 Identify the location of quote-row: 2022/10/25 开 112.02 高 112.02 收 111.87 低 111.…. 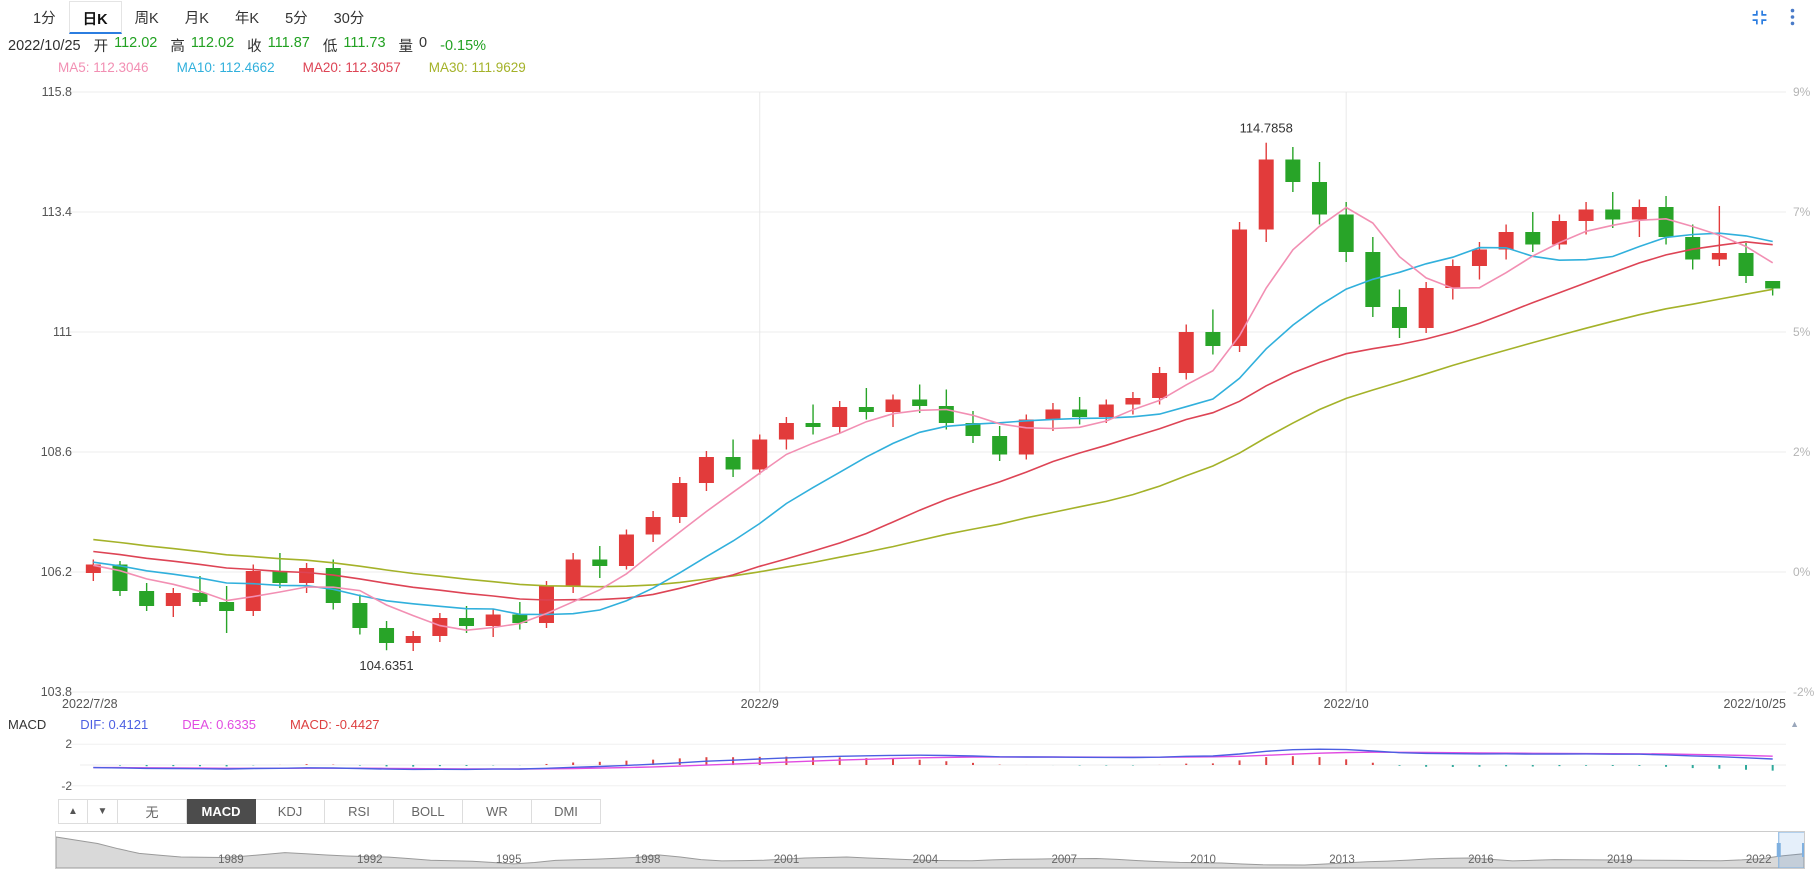
(908, 45).